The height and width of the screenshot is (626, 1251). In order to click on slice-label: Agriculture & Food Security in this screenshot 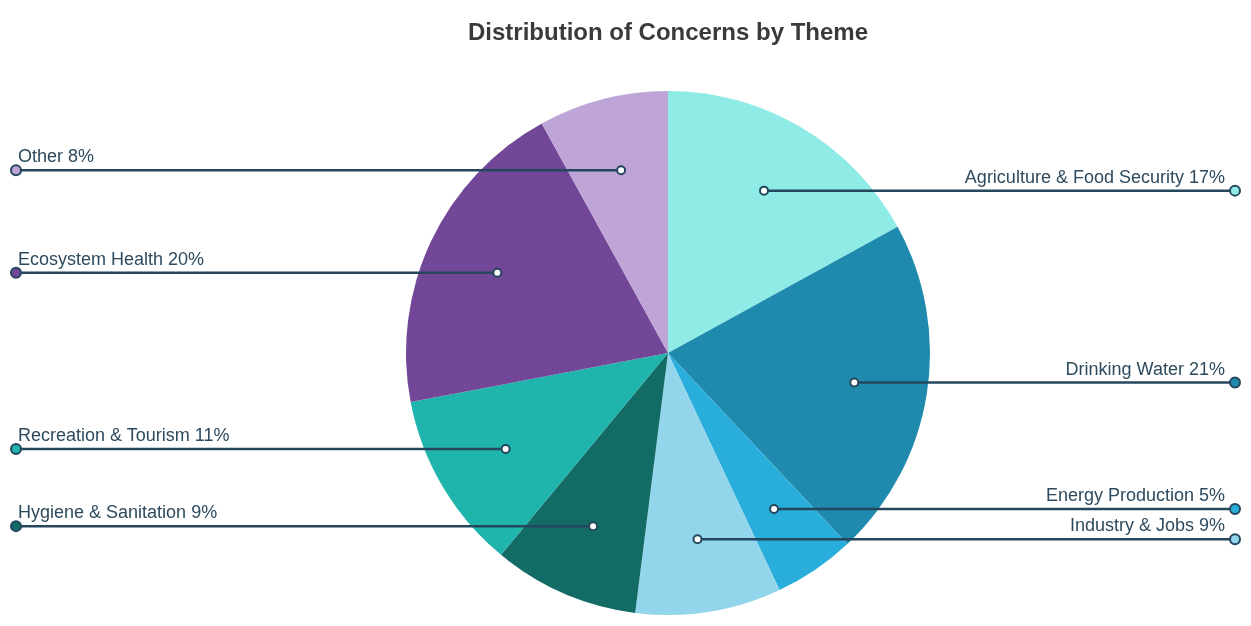, I will do `click(1074, 176)`.